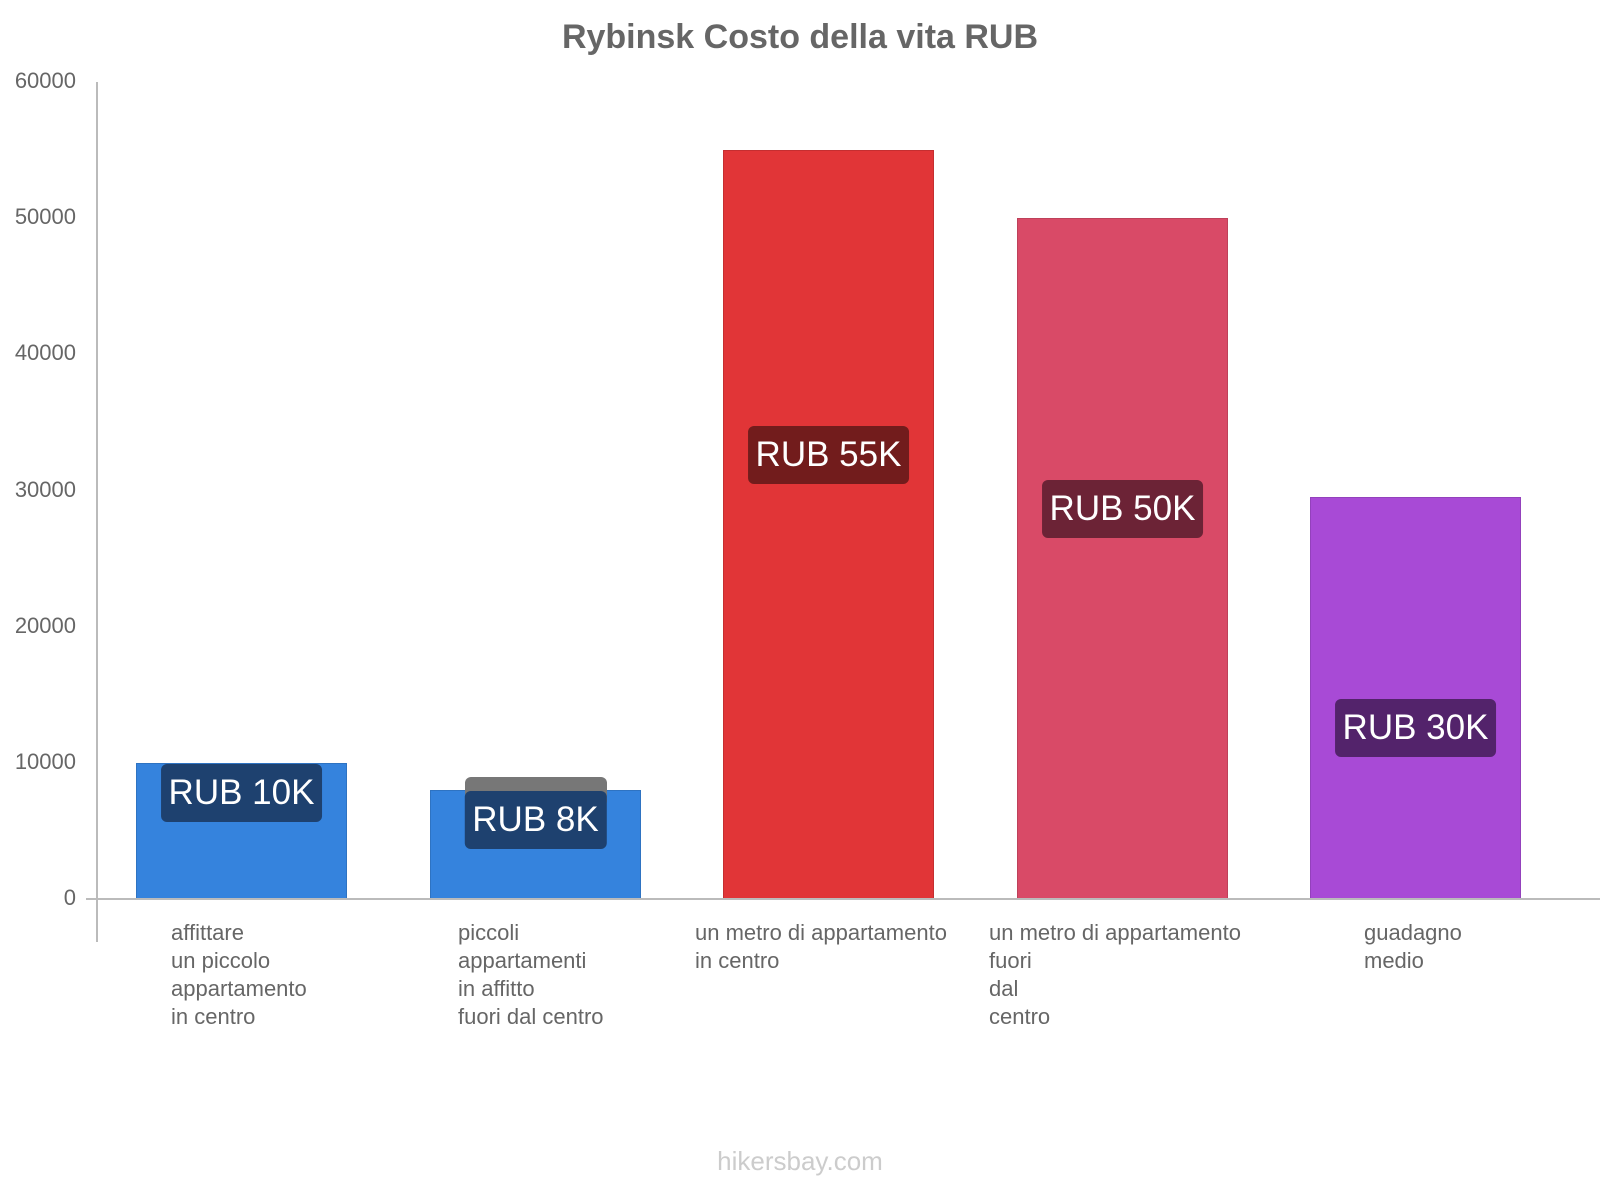 The image size is (1600, 1200). What do you see at coordinates (45, 353) in the screenshot?
I see `y-tick-label: 40000` at bounding box center [45, 353].